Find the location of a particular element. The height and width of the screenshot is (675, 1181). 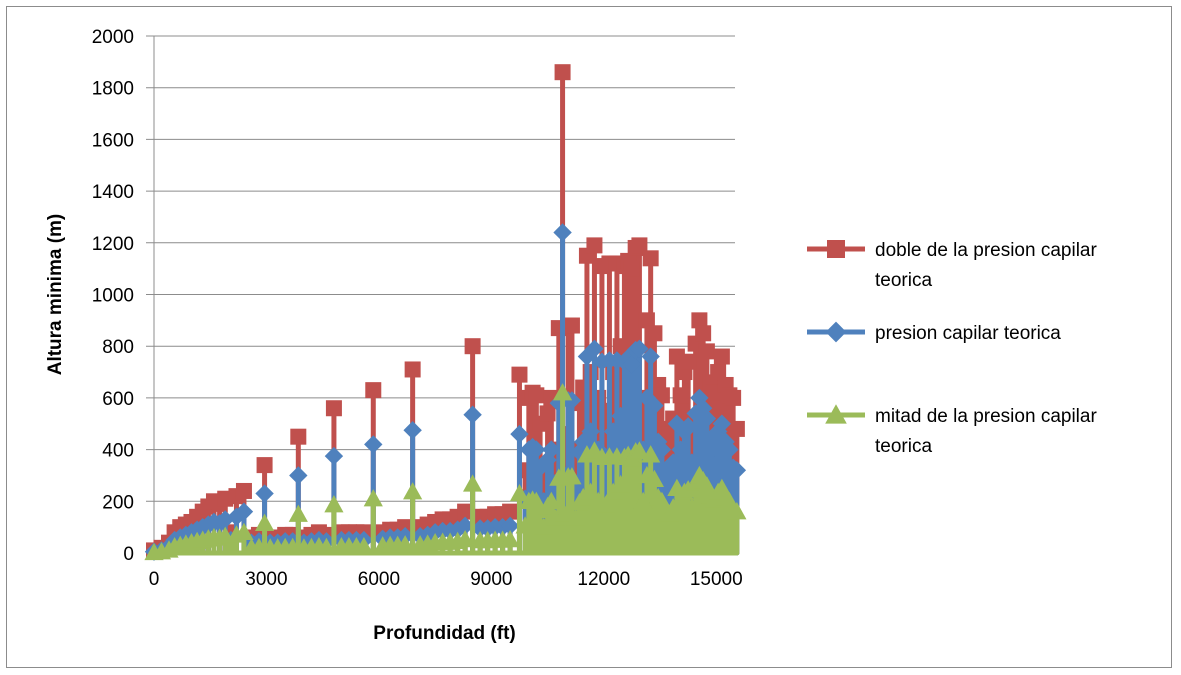

y-tick-label: 1800 is located at coordinates (113, 89).